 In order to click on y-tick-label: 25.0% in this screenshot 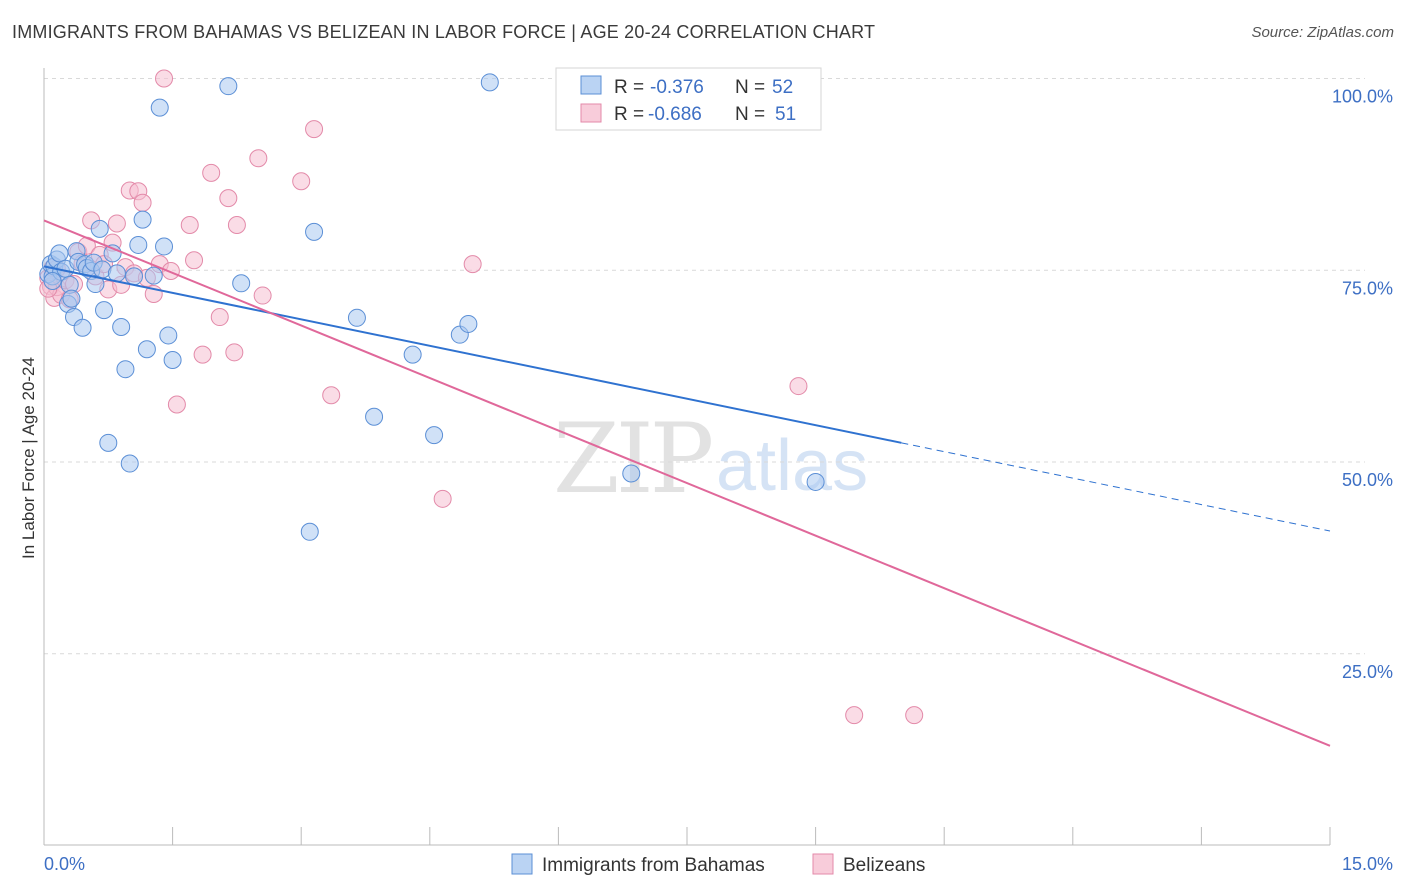, I will do `click(1367, 672)`.